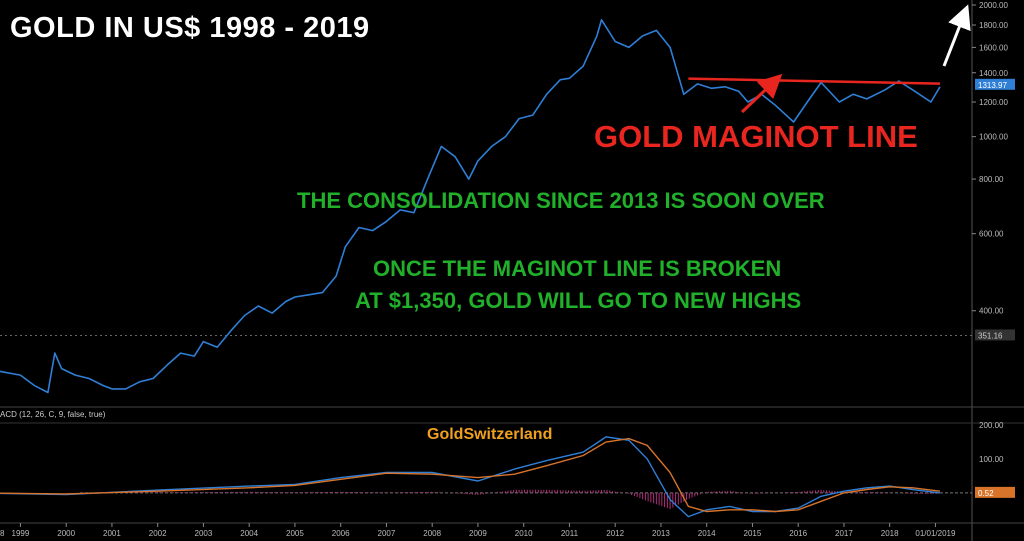 This screenshot has height=541, width=1024. What do you see at coordinates (249, 533) in the screenshot?
I see `x-tick-label: 2004` at bounding box center [249, 533].